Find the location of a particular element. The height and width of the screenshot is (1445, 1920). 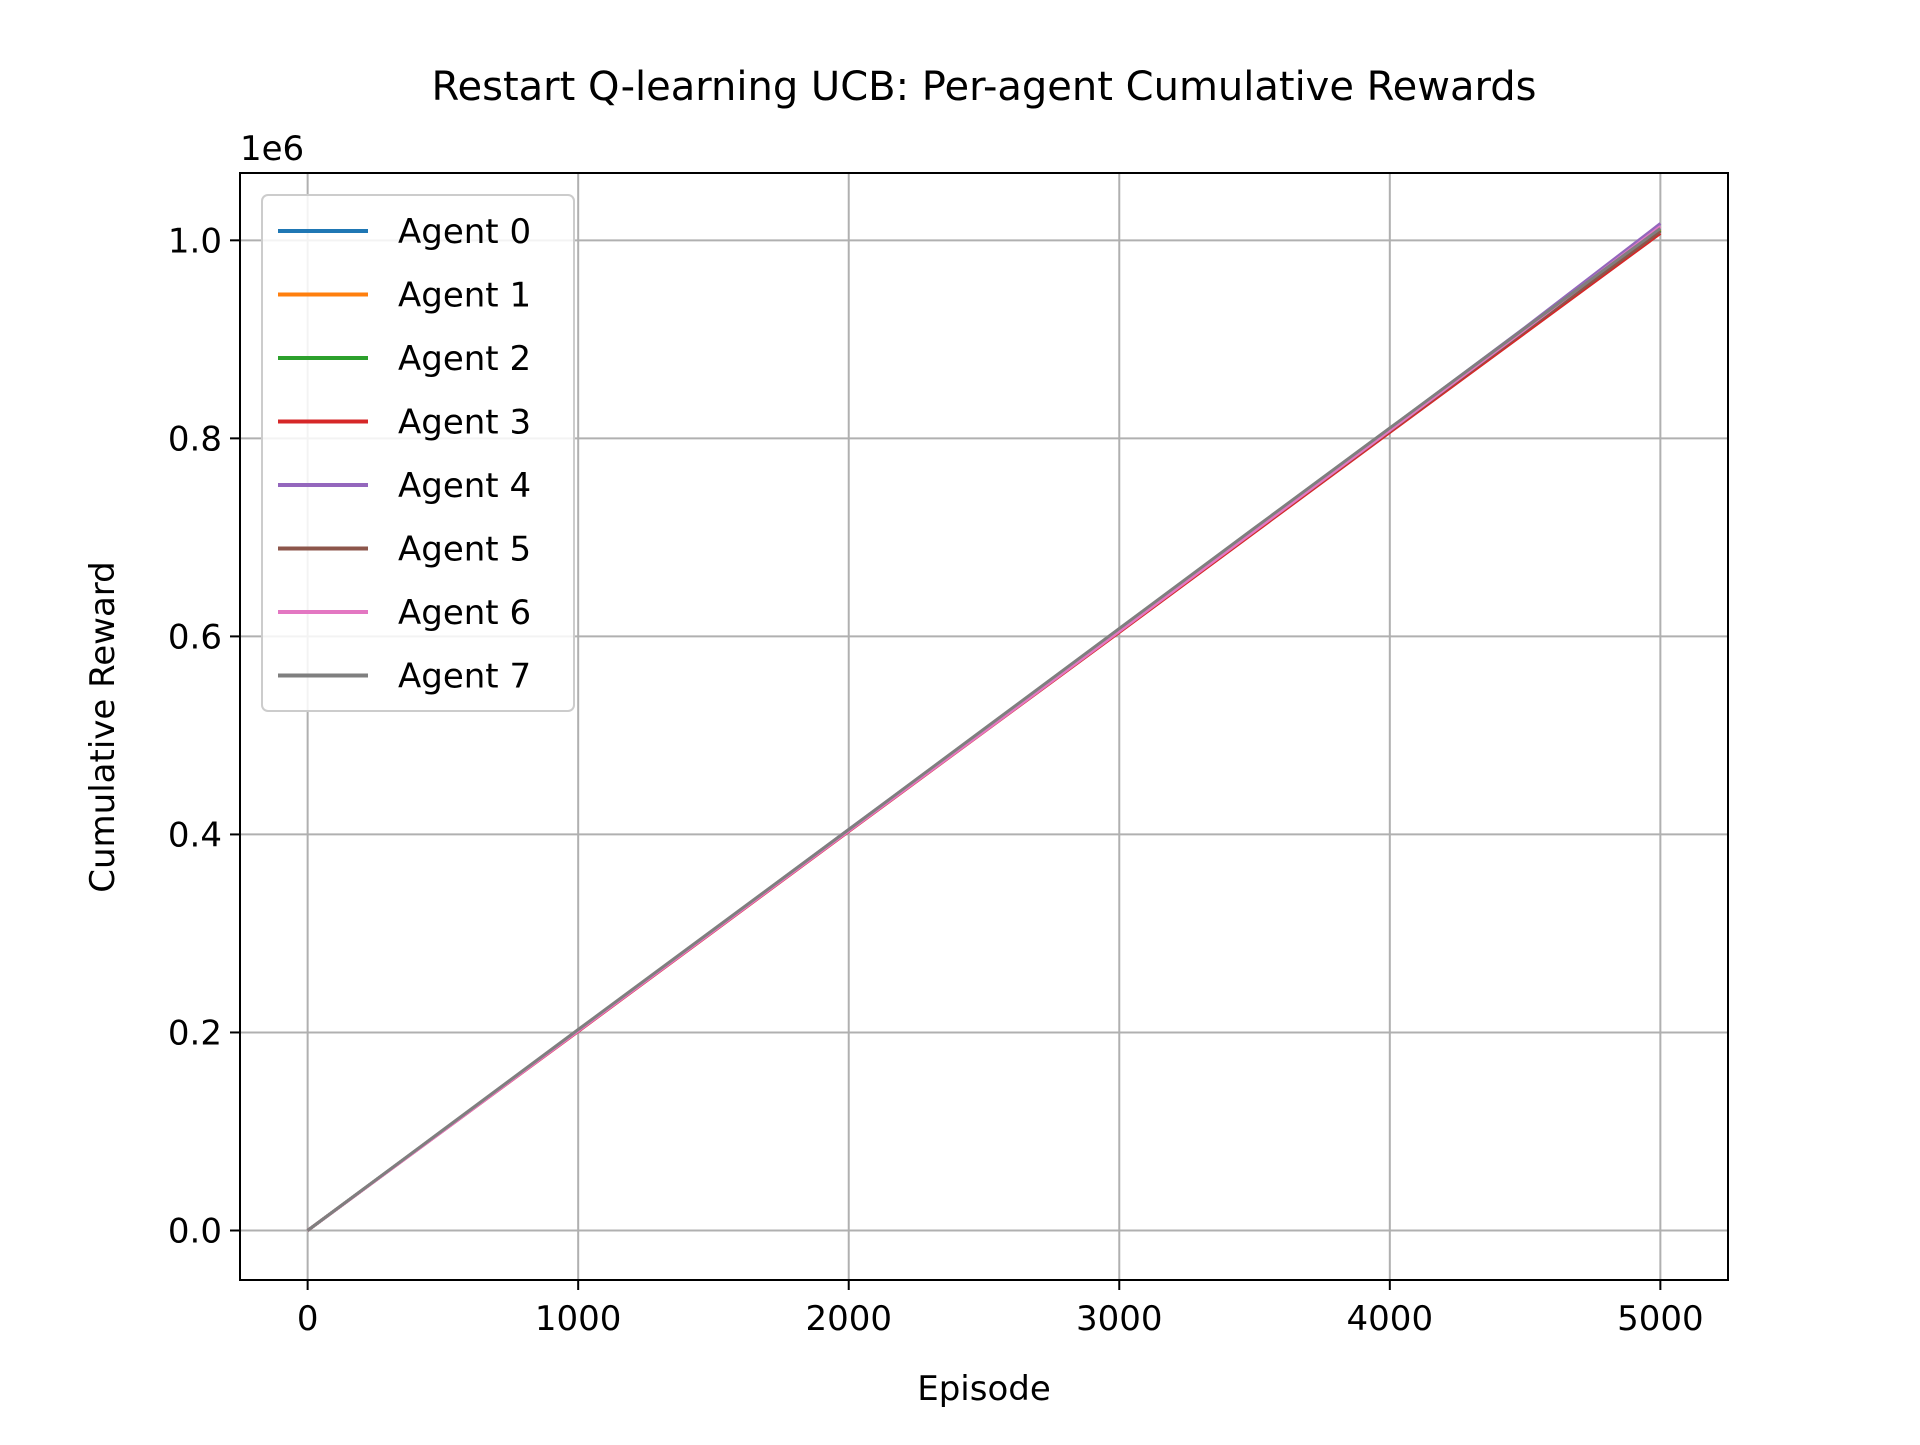

legend-label-agent-3: Agent 3 is located at coordinates (464, 423).